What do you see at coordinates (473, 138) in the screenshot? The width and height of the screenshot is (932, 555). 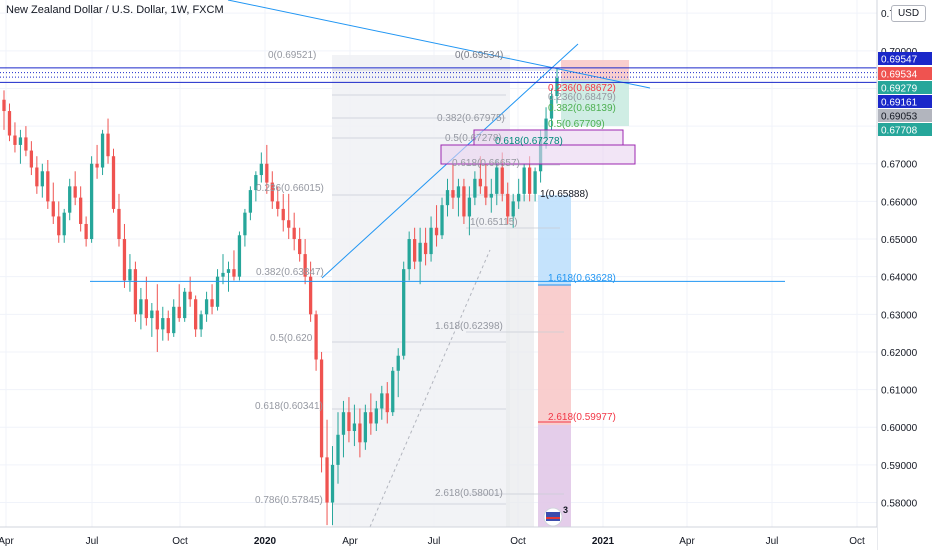 I see `fib-level-label: 0.5(0.67278)` at bounding box center [473, 138].